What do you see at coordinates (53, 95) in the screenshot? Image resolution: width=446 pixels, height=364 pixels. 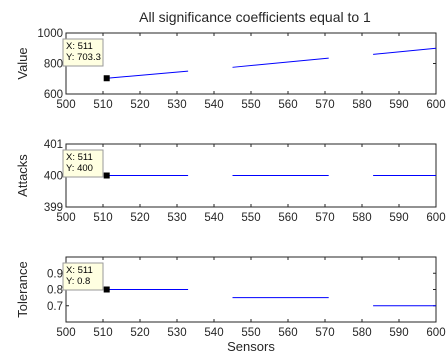 I see `y-tick-label: 600` at bounding box center [53, 95].